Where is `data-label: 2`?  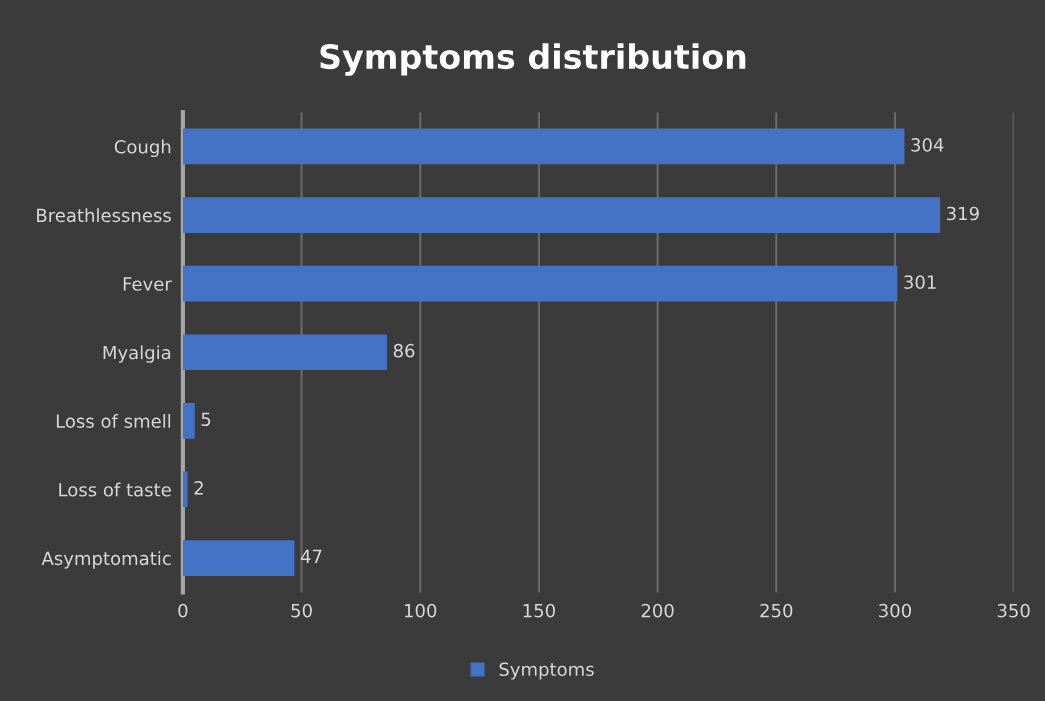 data-label: 2 is located at coordinates (198, 488).